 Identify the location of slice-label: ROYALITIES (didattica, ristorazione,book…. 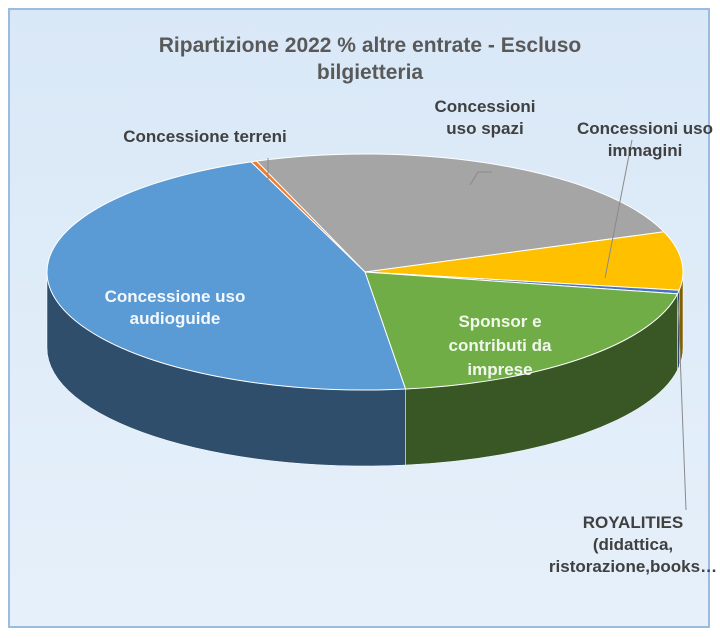
(633, 544).